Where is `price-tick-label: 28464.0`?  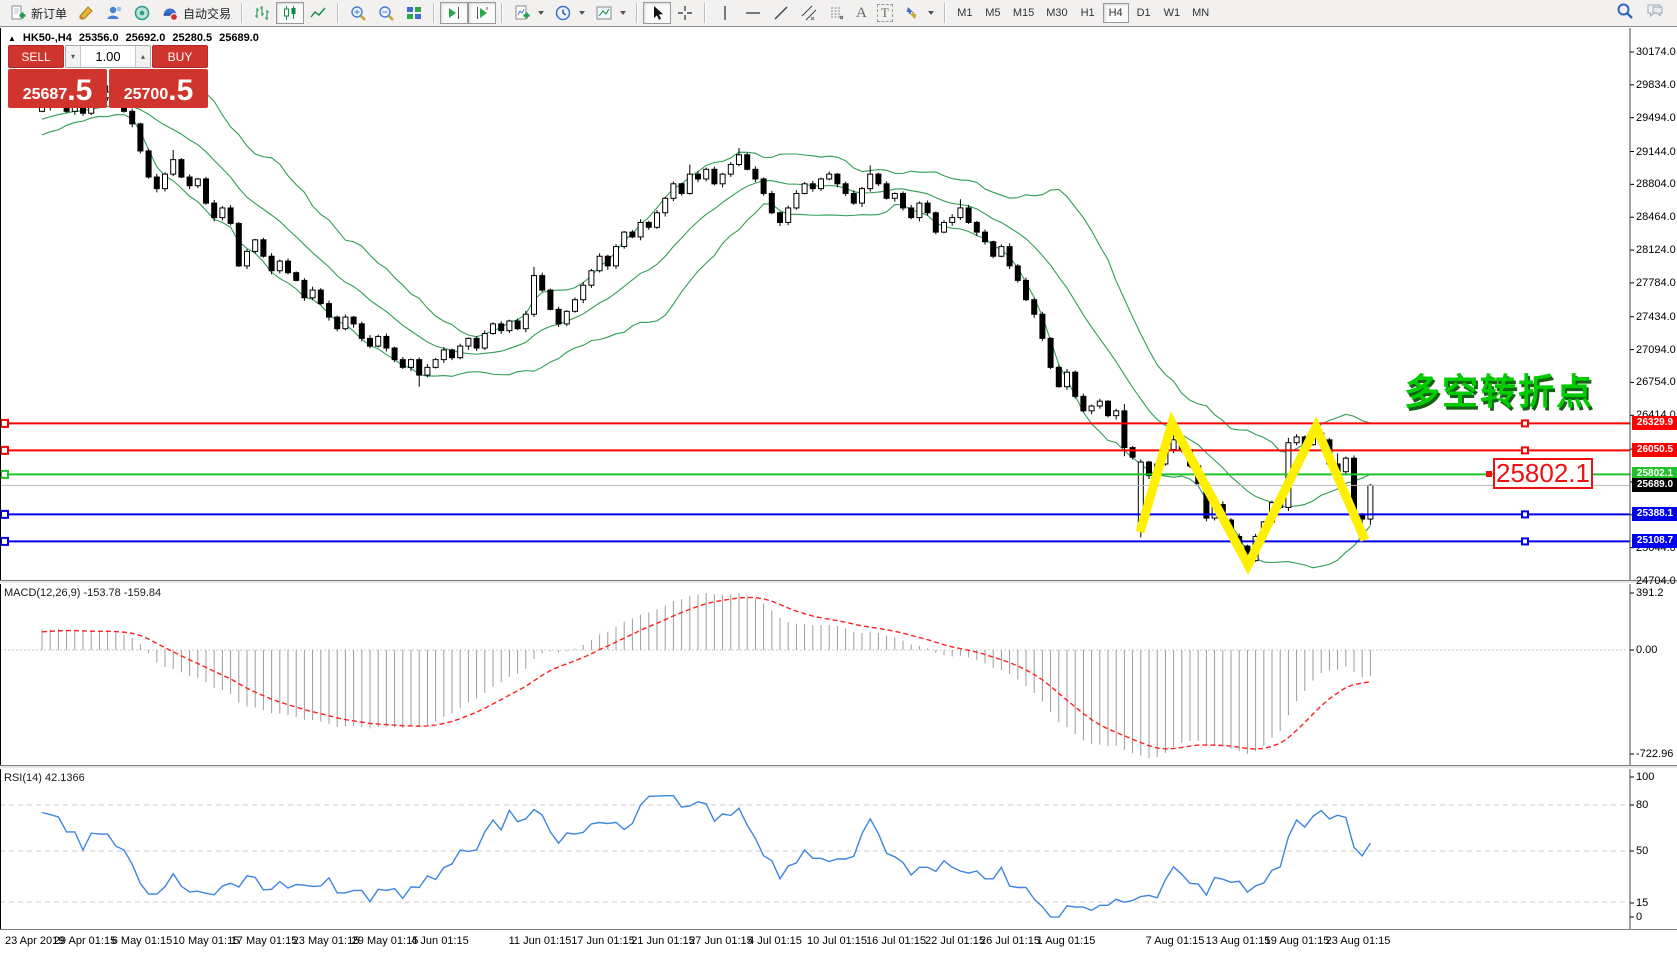
price-tick-label: 28464.0 is located at coordinates (1656, 217).